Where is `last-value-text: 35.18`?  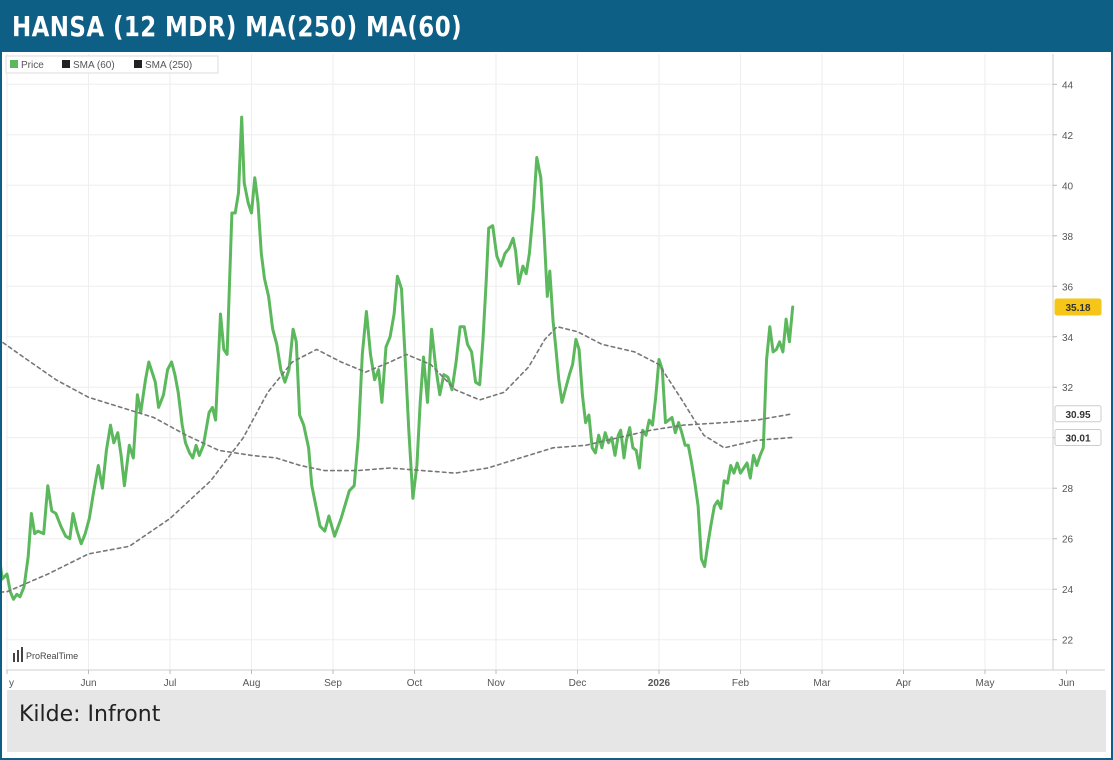
last-value-text: 35.18 is located at coordinates (1077, 308).